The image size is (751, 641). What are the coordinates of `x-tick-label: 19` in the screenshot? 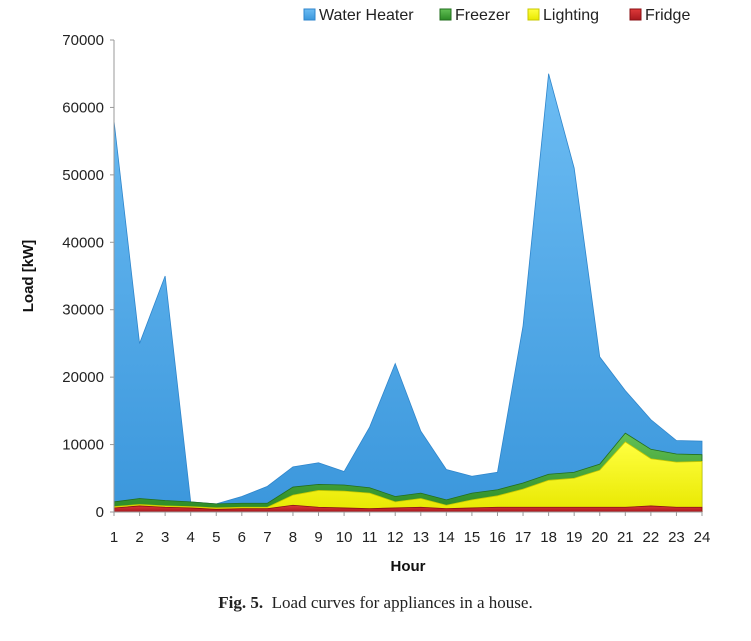 It's located at (574, 537).